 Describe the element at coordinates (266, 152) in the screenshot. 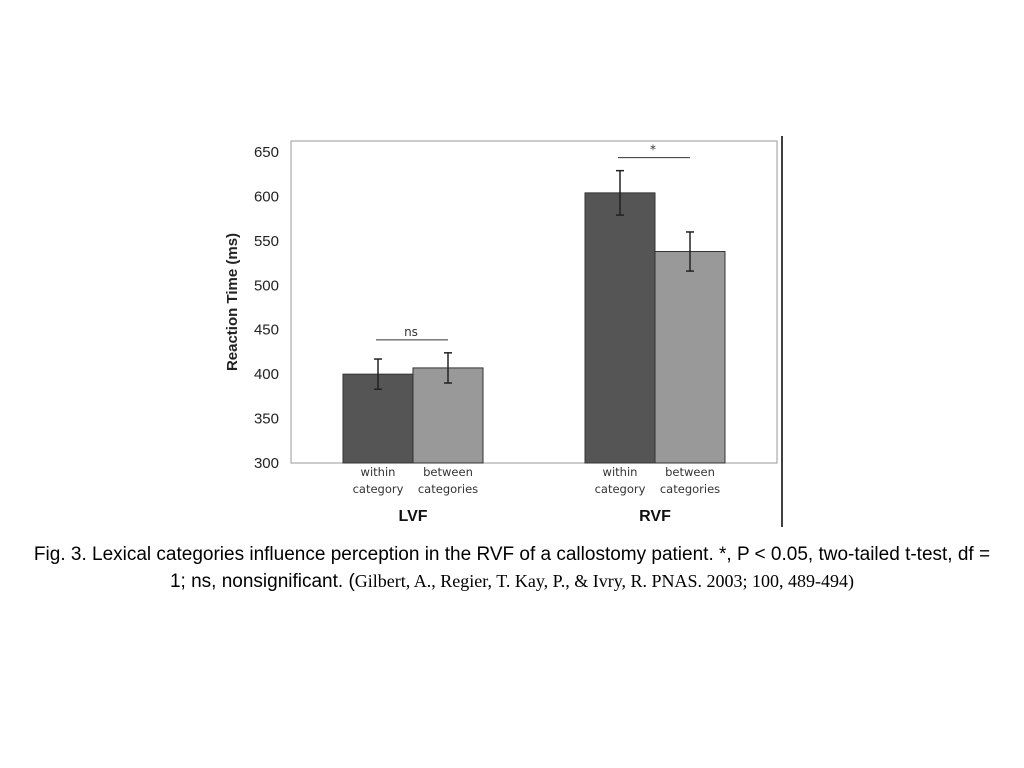

I see `y-tick-label: 650` at that location.